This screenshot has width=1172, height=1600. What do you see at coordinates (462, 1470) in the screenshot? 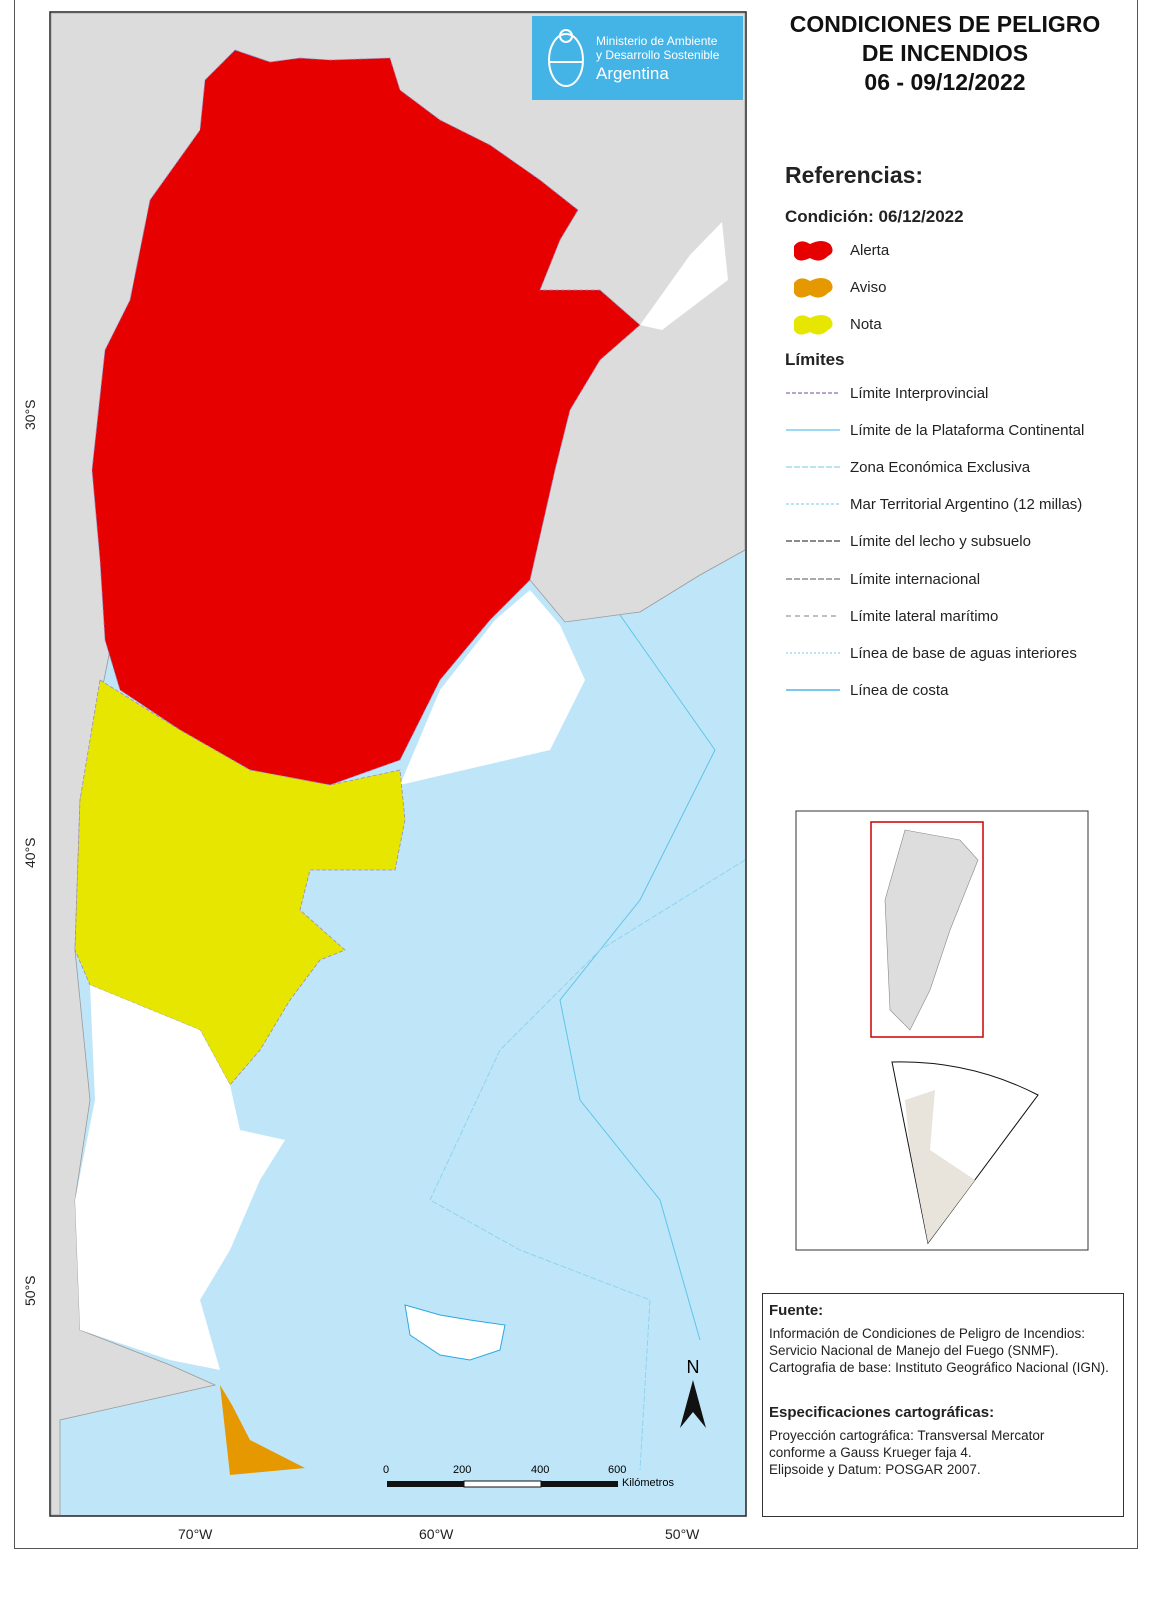
I see `scale-tick: 200` at bounding box center [462, 1470].